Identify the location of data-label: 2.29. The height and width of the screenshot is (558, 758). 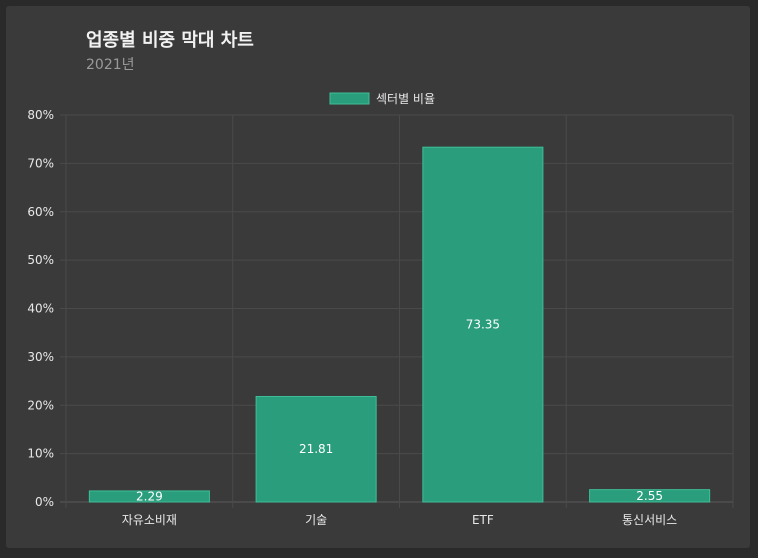
(149, 496).